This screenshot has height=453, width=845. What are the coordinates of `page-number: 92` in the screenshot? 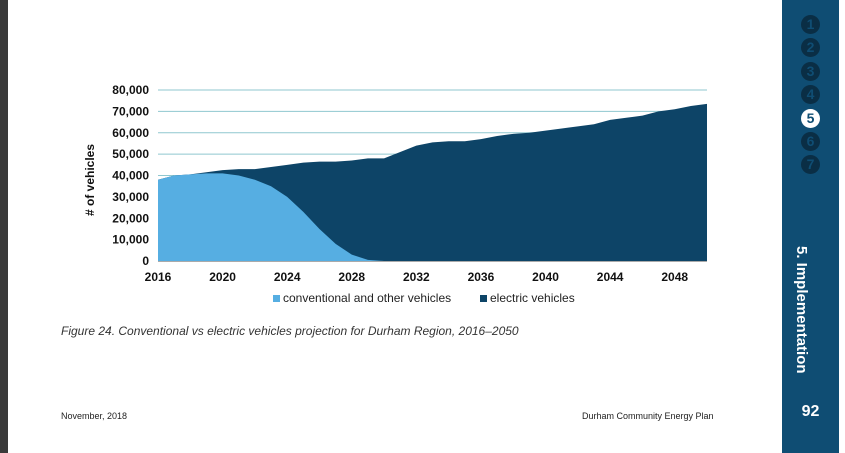 It's located at (810, 411).